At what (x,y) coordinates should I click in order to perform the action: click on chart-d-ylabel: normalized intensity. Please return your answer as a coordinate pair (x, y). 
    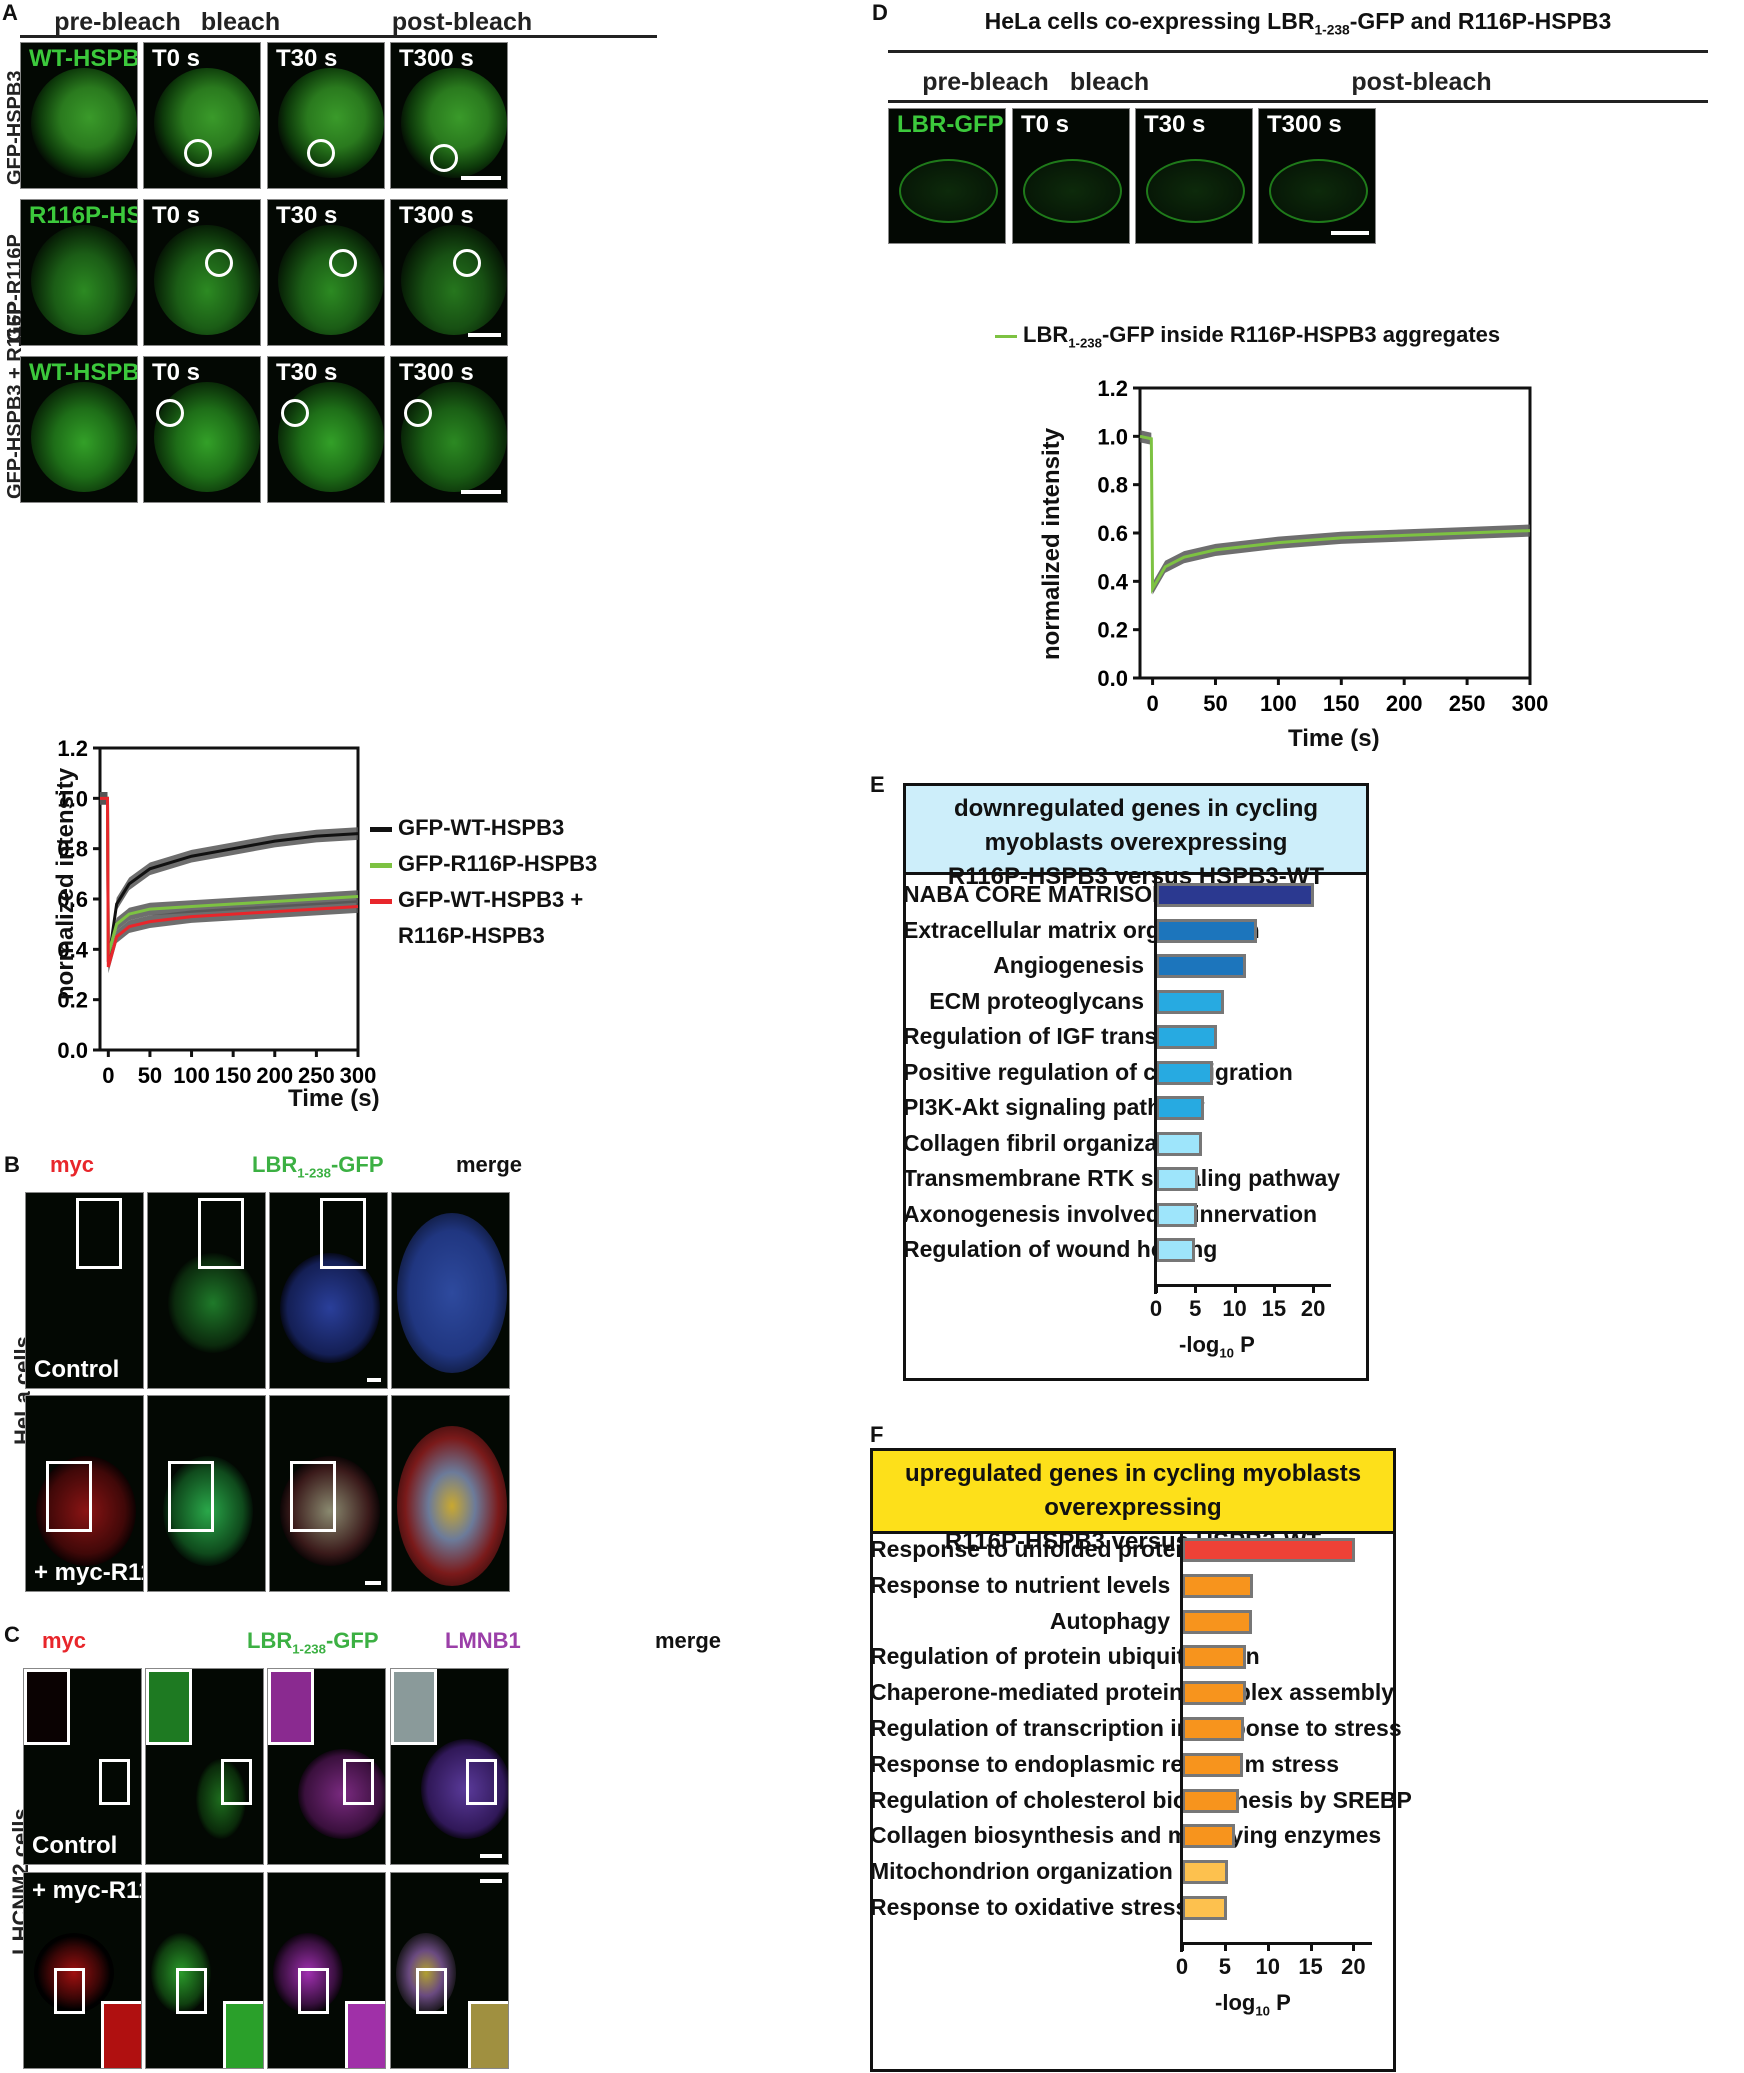
    Looking at the image, I should click on (1051, 543).